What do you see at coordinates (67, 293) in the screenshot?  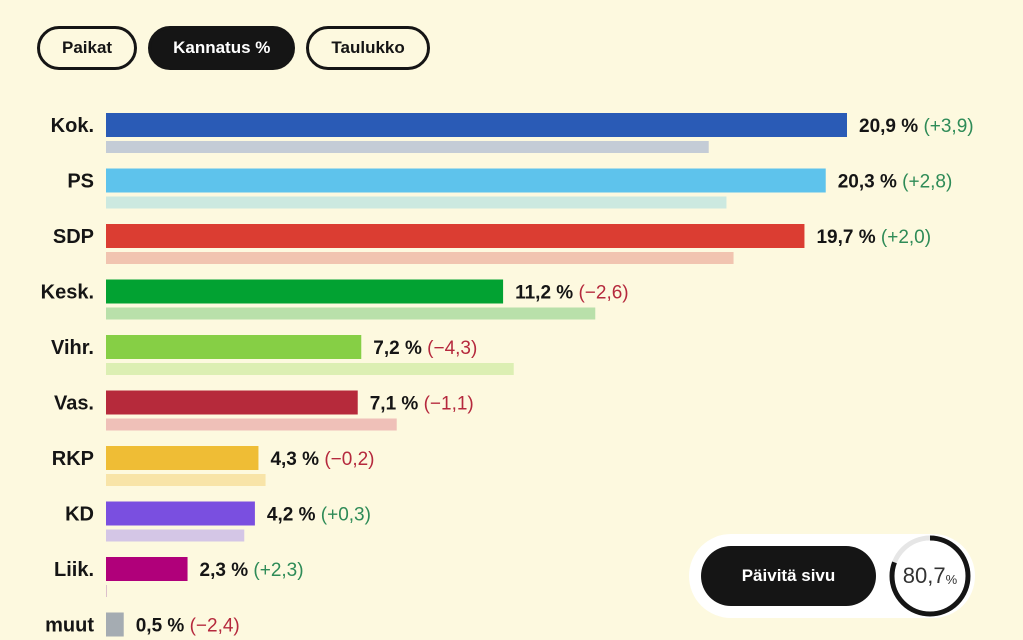 I see `party-label-3: Kesk.` at bounding box center [67, 293].